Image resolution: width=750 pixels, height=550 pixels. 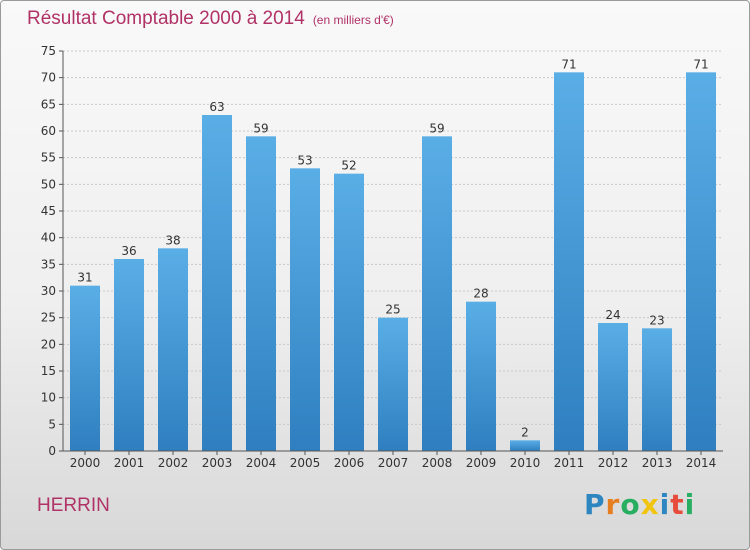 What do you see at coordinates (436, 128) in the screenshot?
I see `data-label-2008: 59` at bounding box center [436, 128].